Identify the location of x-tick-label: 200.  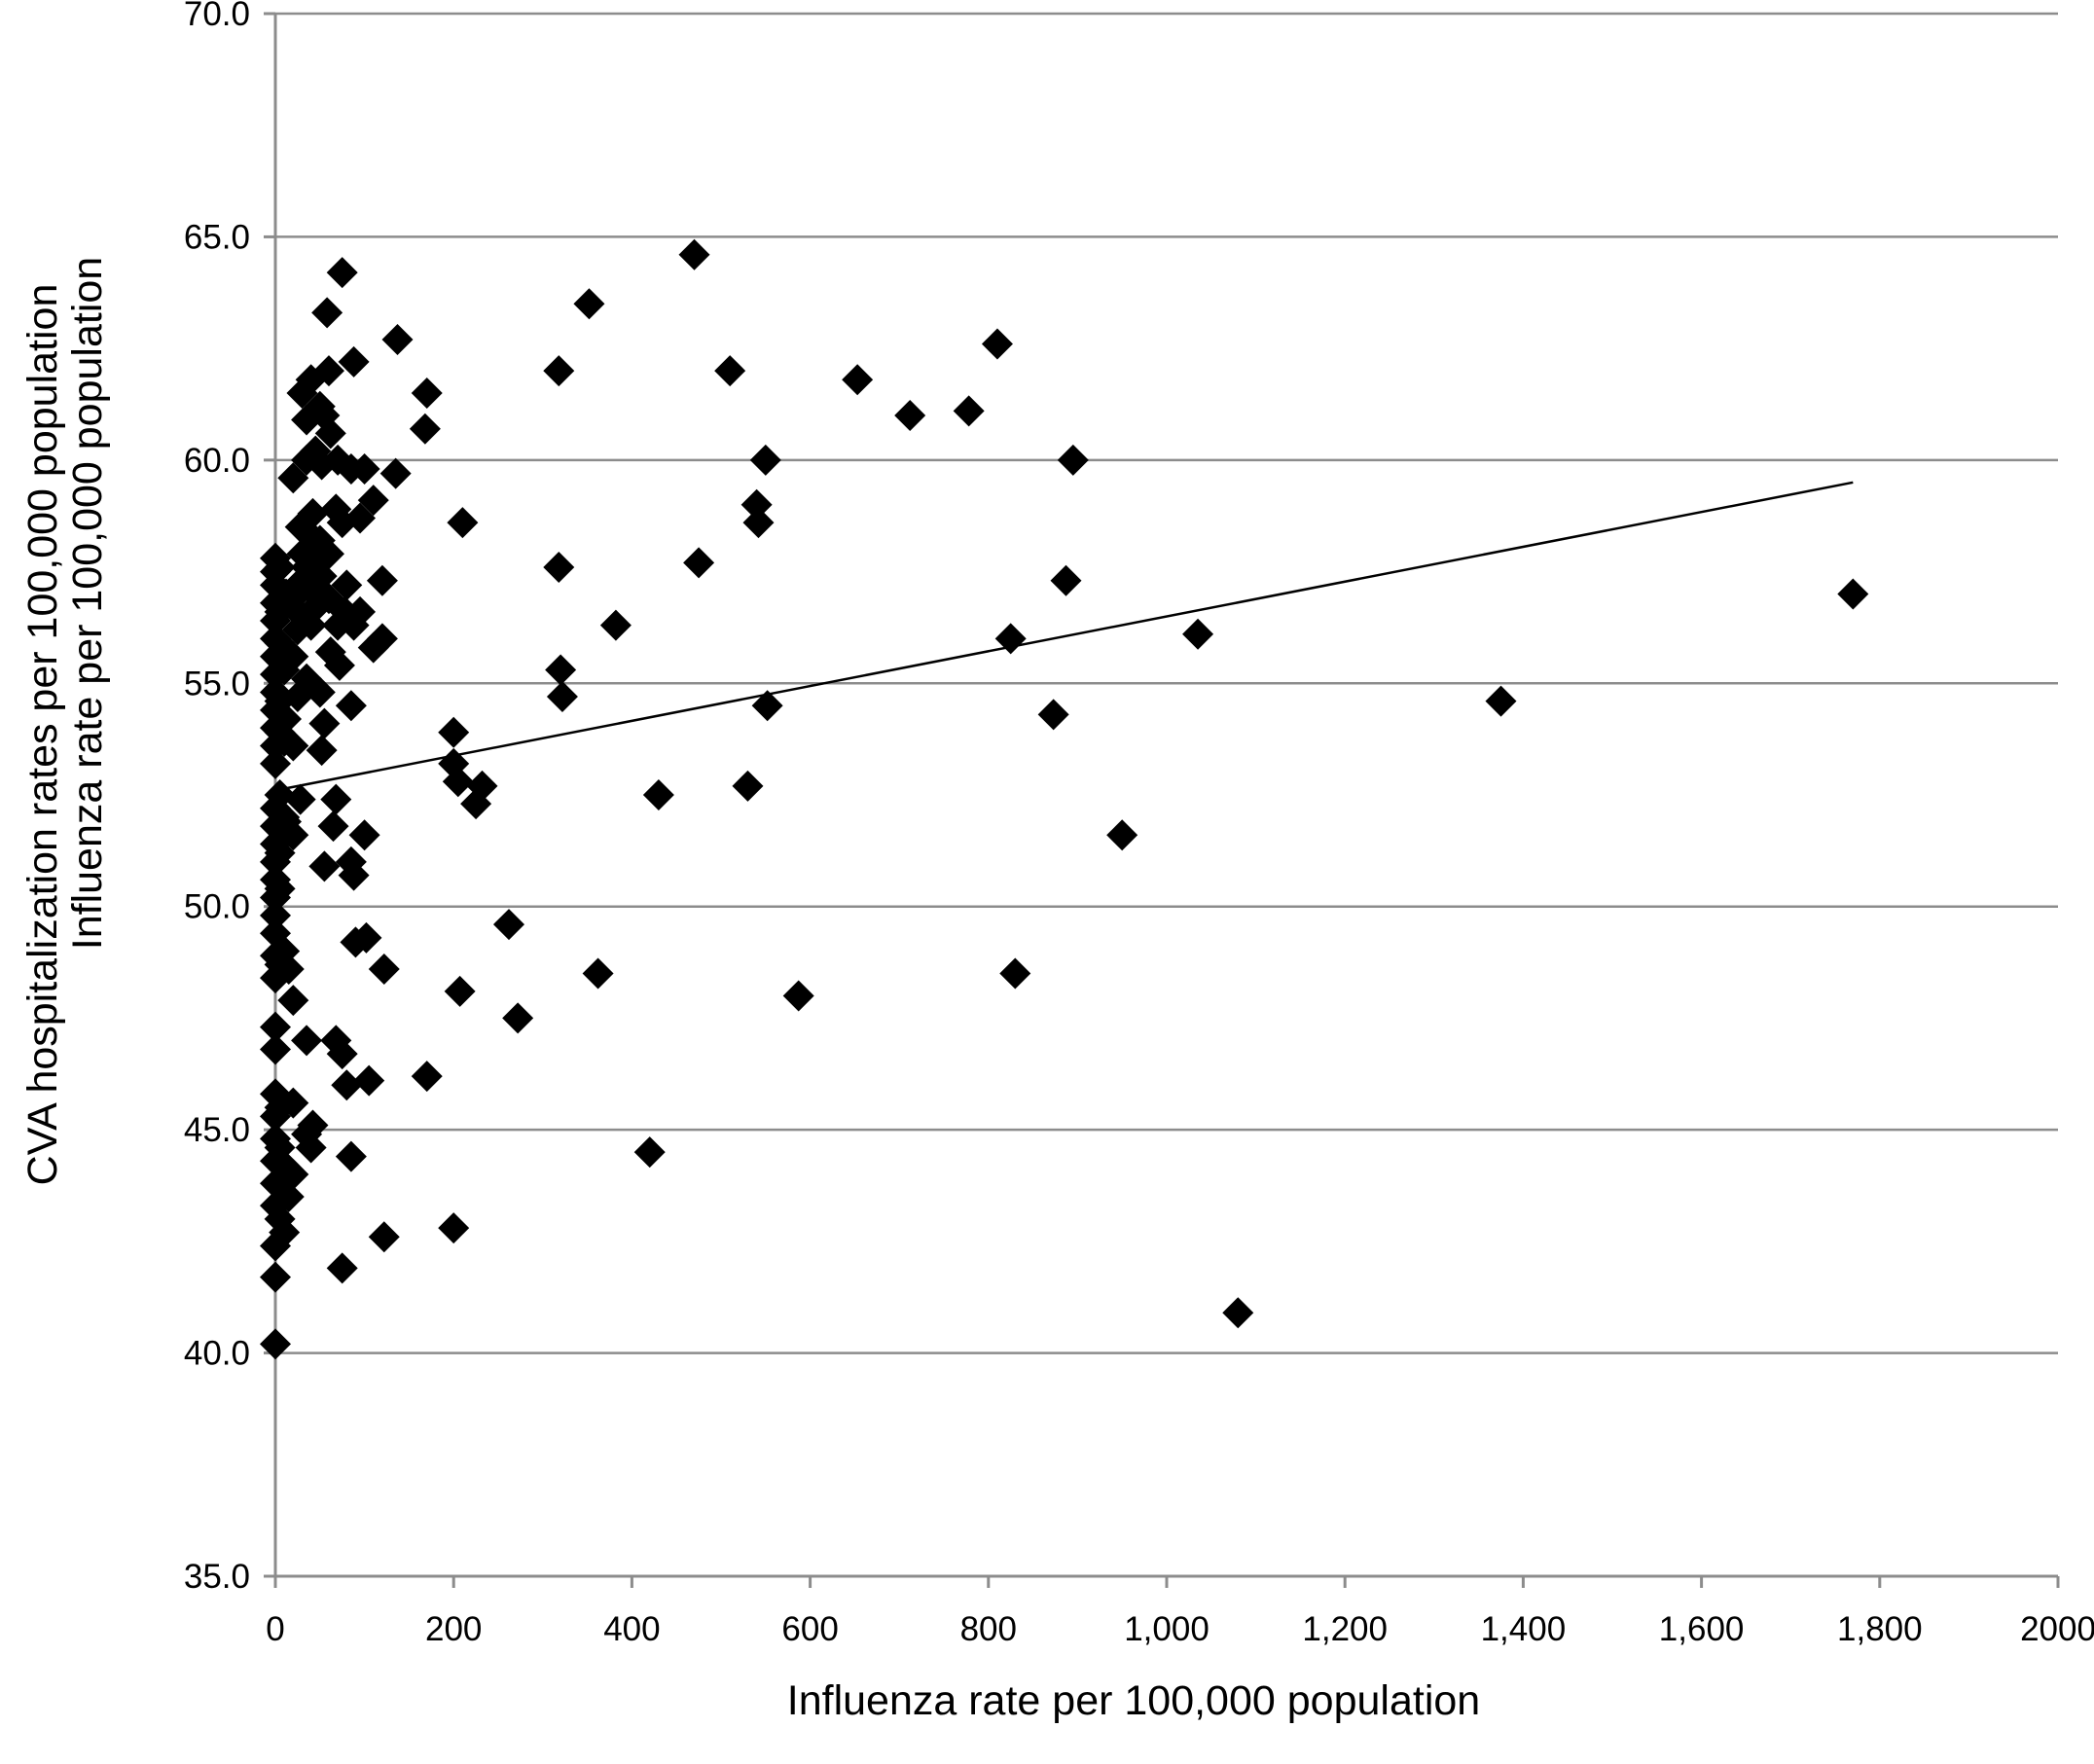
(454, 1629).